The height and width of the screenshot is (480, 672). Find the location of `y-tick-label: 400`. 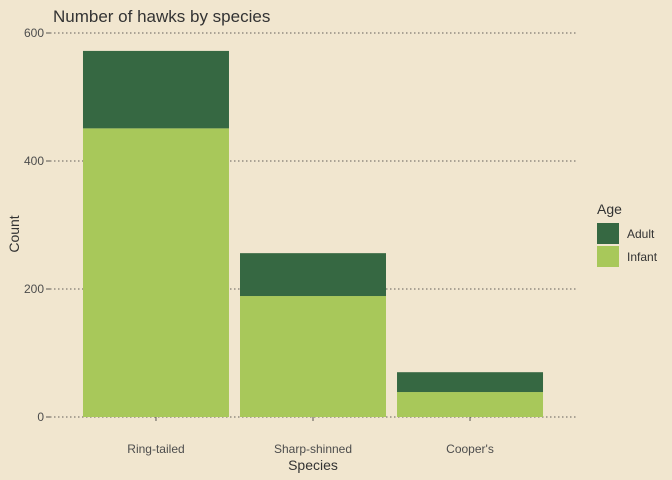

y-tick-label: 400 is located at coordinates (34, 161).